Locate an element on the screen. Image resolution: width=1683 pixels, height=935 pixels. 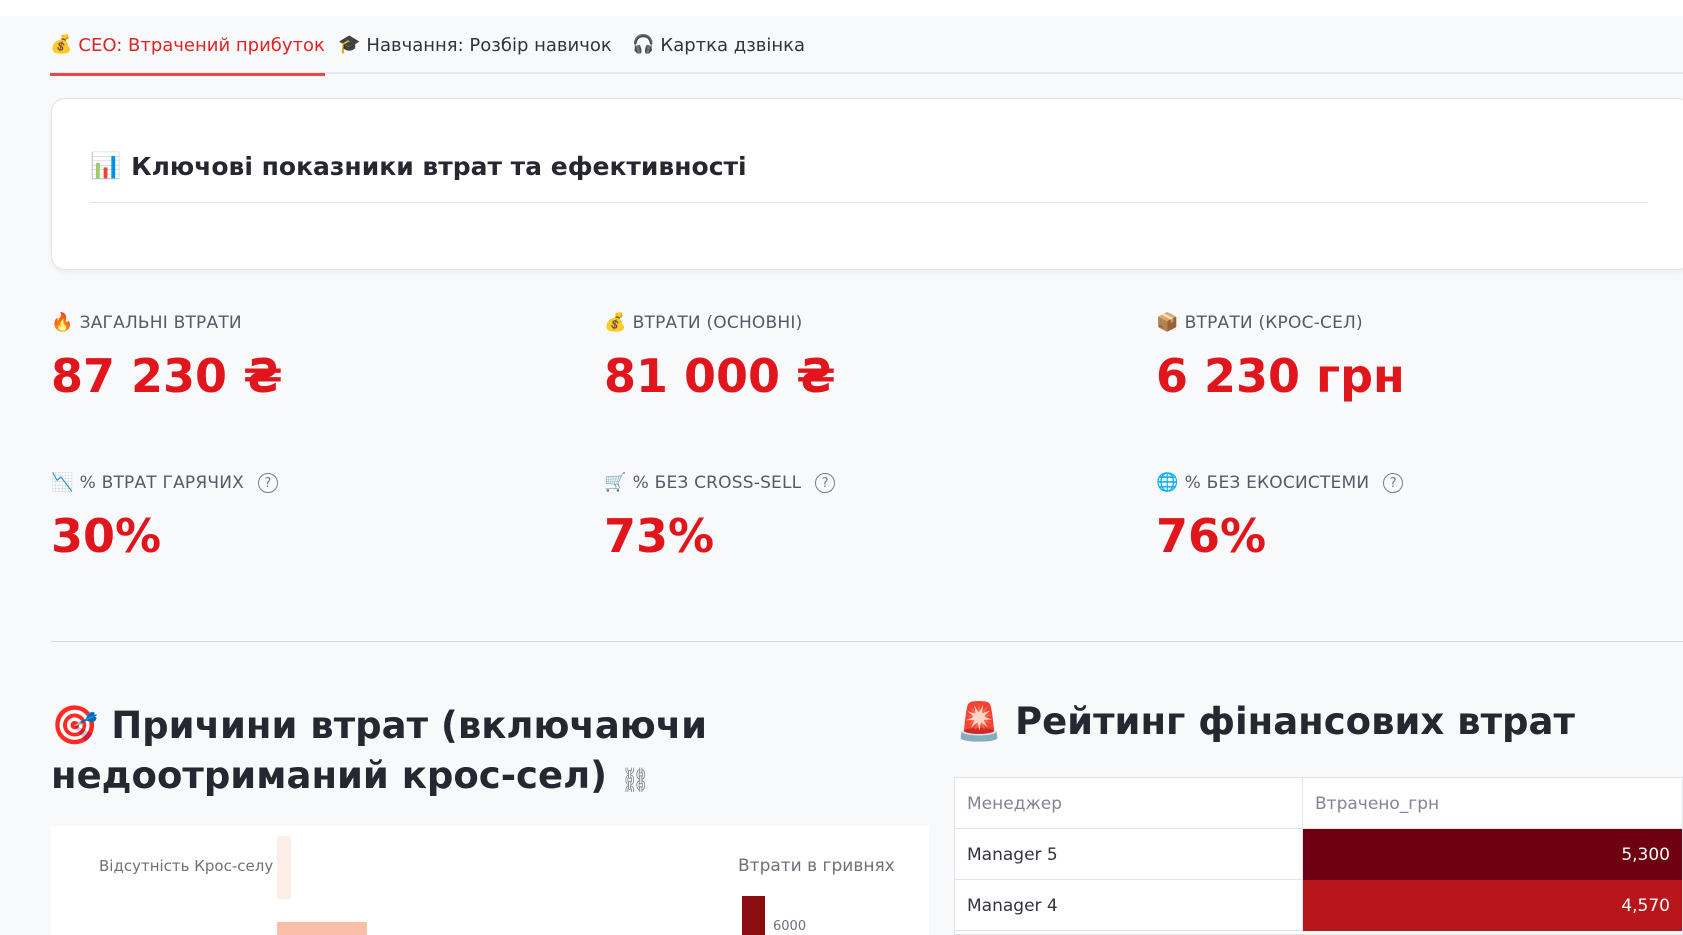
metric-hot-loss-percent: 📉% ВТРАТ ГАРЯЧИХ? 30% is located at coordinates (164, 518).